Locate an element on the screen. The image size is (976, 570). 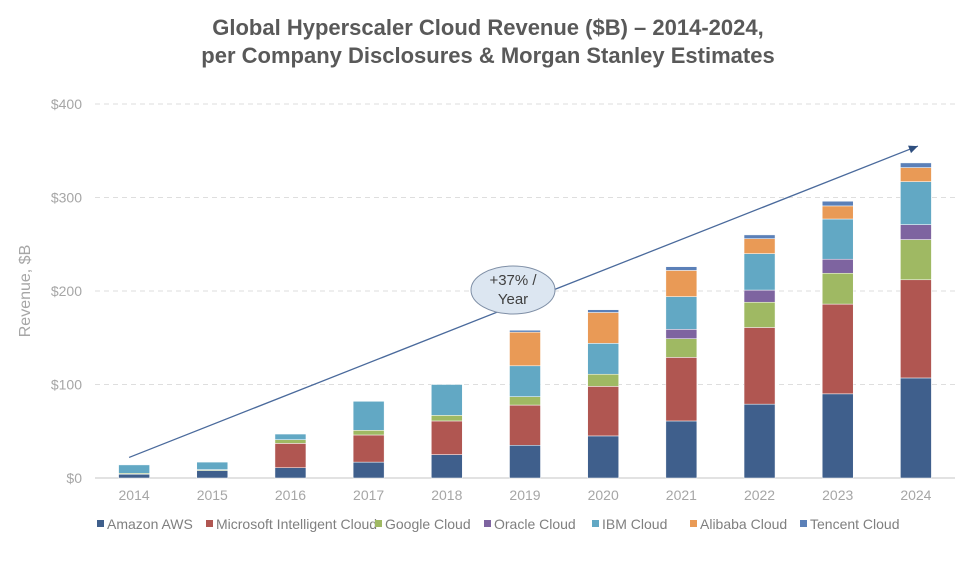
legend-item-google-cloud: Google Cloud is located at coordinates (423, 524).